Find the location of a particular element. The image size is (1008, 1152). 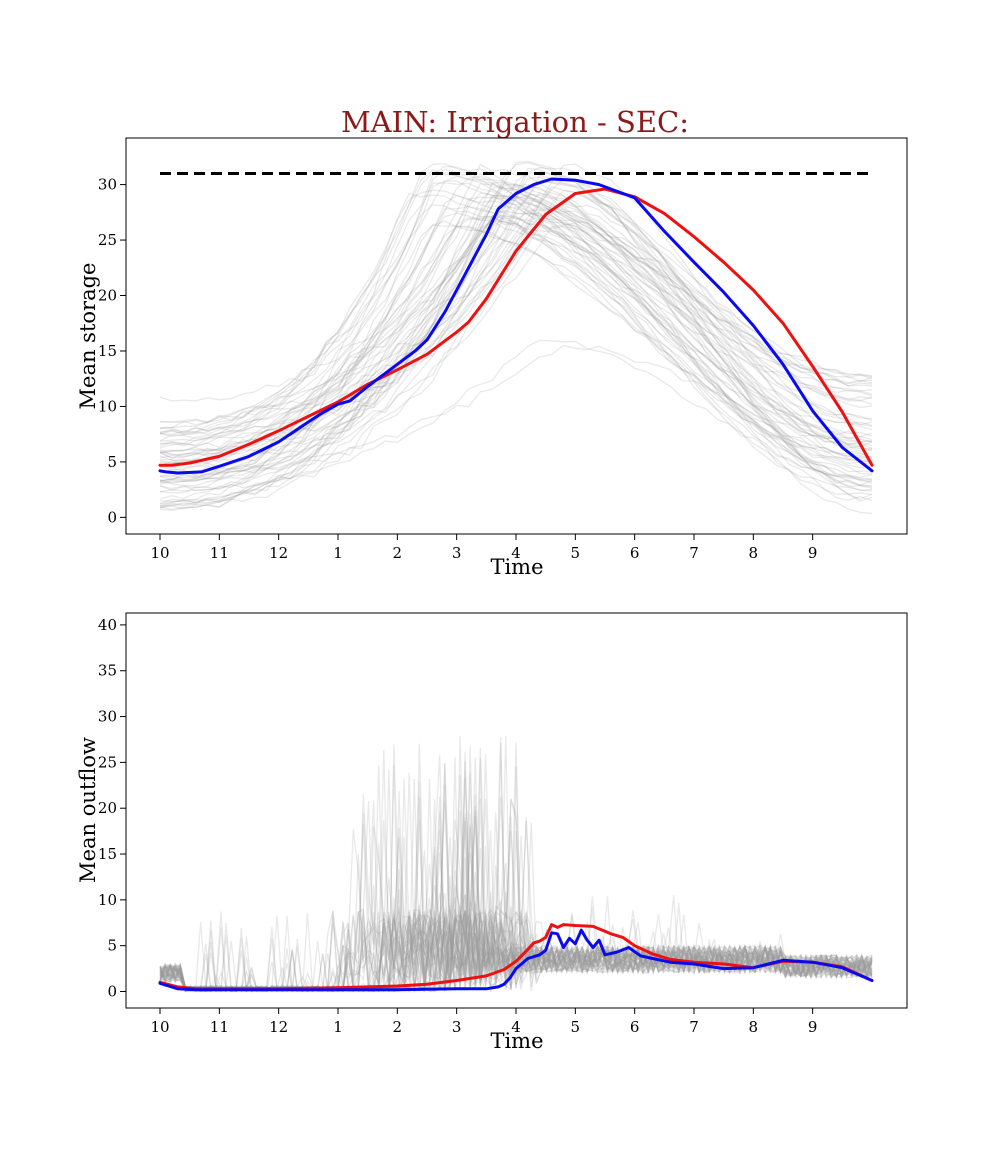

storage-y-tick-label: 10 is located at coordinates (107, 406).